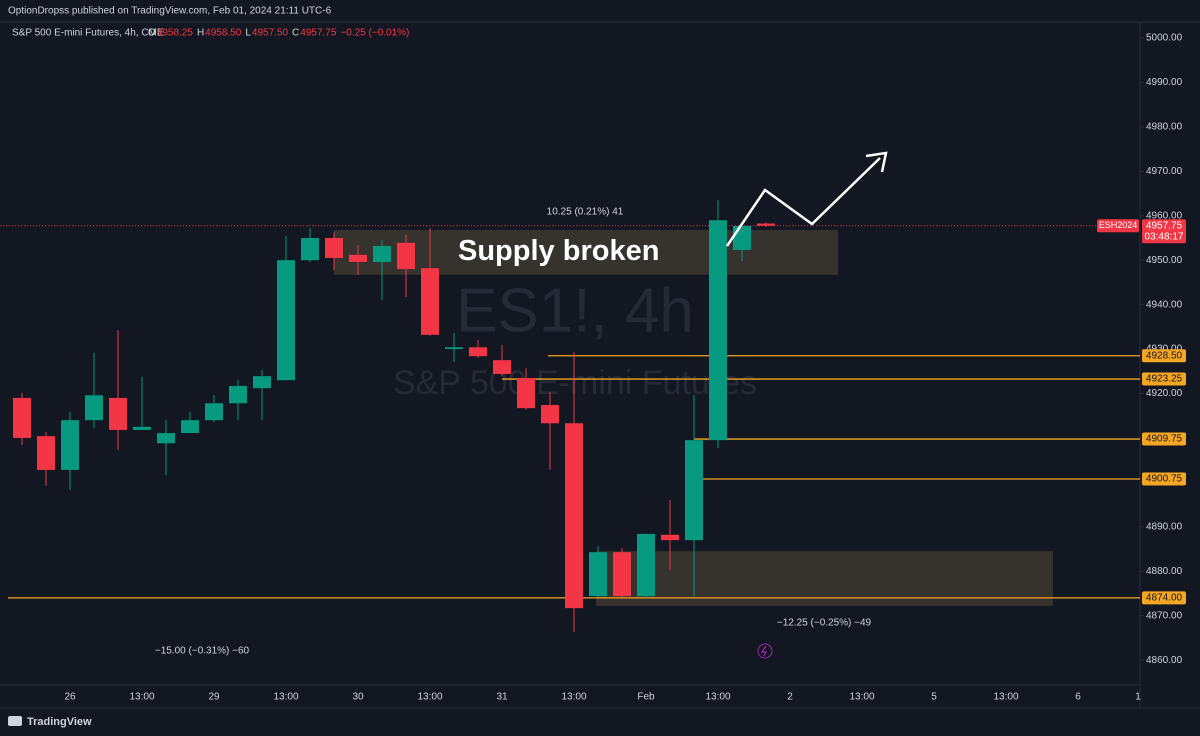 The image size is (1200, 736). I want to click on x-tick-label: 6, so click(1078, 697).